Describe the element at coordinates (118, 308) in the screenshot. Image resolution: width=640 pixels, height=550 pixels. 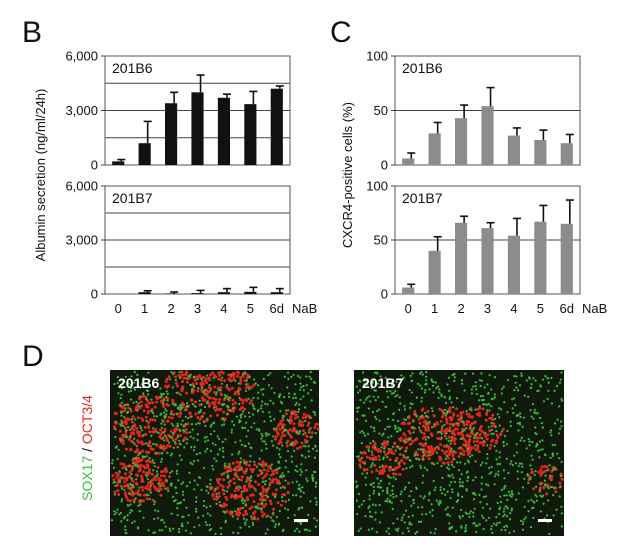
I see `chart-b-xtick-0: 0` at that location.